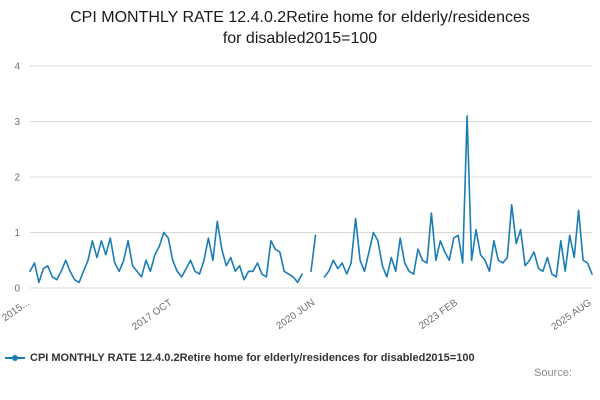 The image size is (600, 400). Describe the element at coordinates (17, 177) in the screenshot. I see `svg-text: 2` at that location.